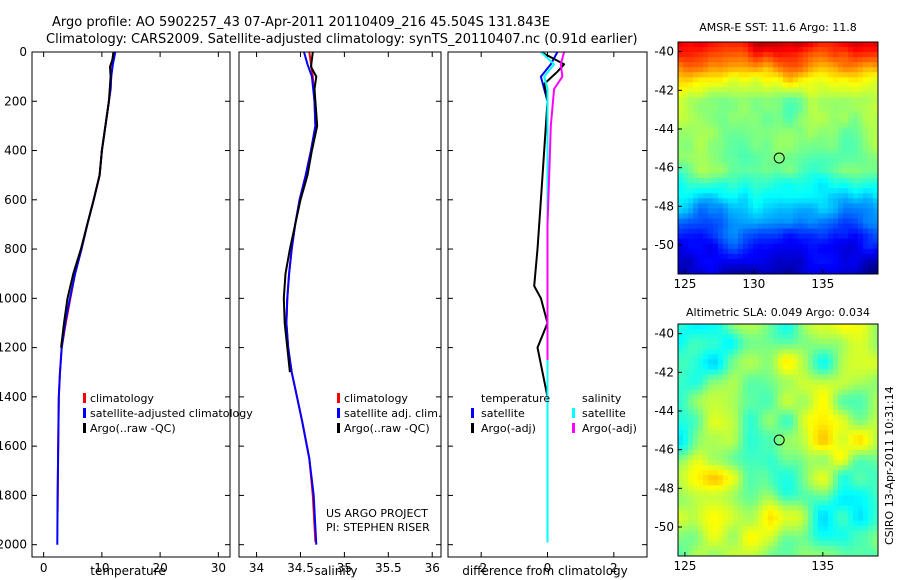 The height and width of the screenshot is (580, 900). Describe the element at coordinates (256, 568) in the screenshot. I see `x-tick-label: 34` at that location.